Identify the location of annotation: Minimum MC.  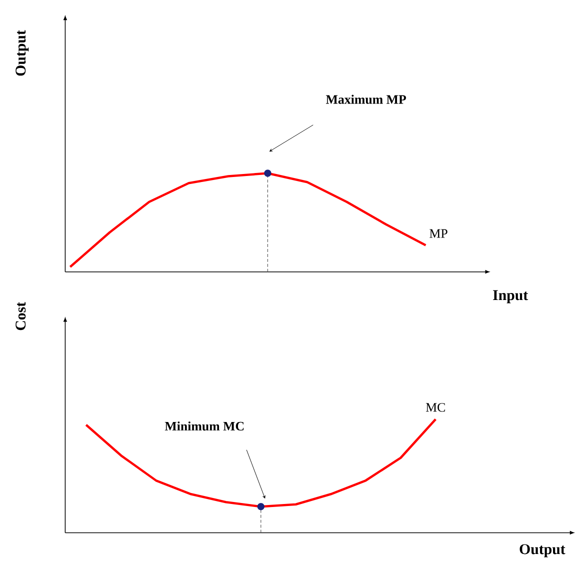
(204, 426).